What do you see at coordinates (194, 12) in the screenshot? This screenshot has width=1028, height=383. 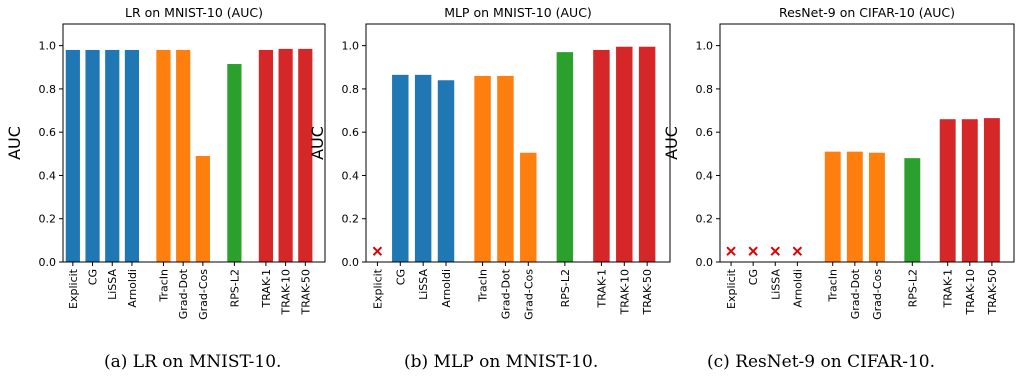 I see `chart-title: LR on MNIST-10 (AUC)` at bounding box center [194, 12].